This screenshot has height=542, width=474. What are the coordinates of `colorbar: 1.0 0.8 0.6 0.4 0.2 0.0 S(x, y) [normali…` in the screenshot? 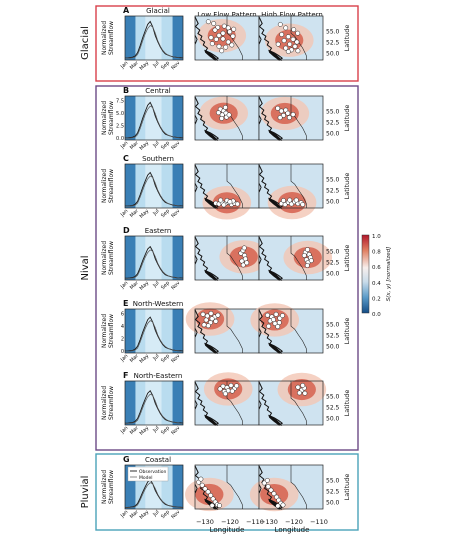 It's located at (376, 276).